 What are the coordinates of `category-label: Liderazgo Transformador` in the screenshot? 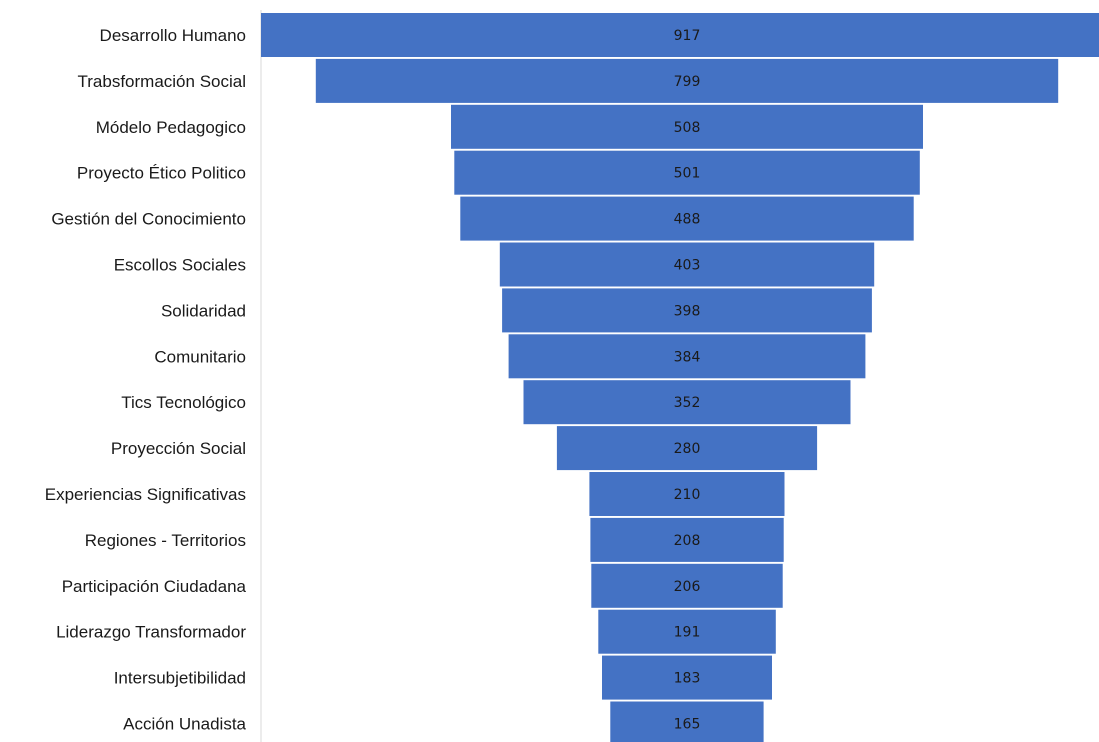 It's located at (151, 632).